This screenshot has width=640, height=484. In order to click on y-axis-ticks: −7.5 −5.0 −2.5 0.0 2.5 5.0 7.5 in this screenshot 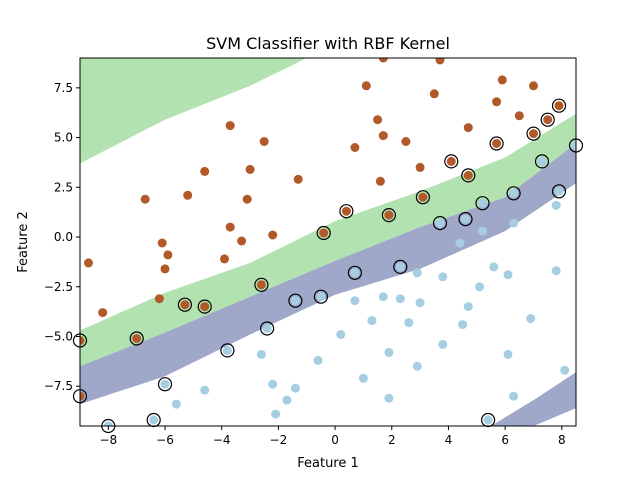, I will do `click(62, 237)`.